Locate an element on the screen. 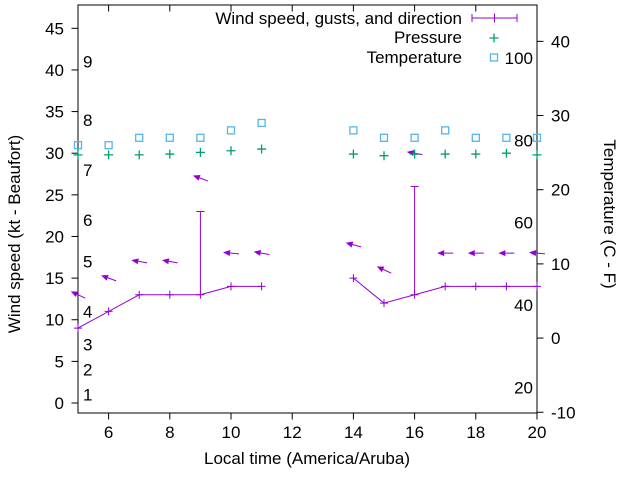  fahrenheit-scale-label: 100 is located at coordinates (519, 58).